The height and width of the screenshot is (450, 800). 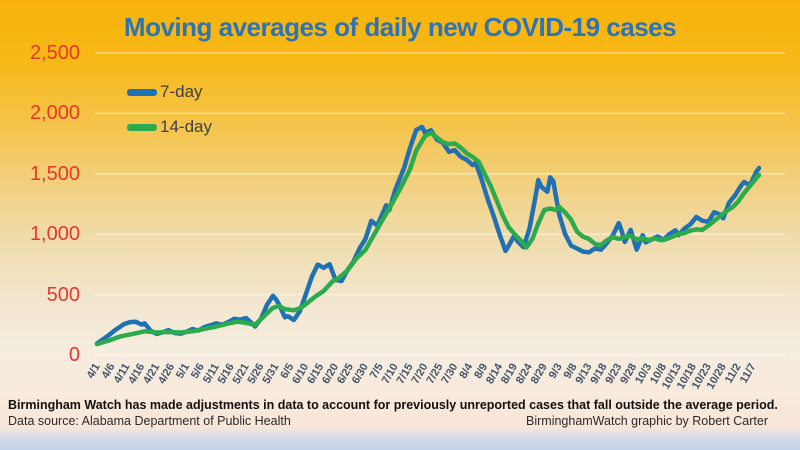 What do you see at coordinates (466, 371) in the screenshot?
I see `x-tick-label: 8/4` at bounding box center [466, 371].